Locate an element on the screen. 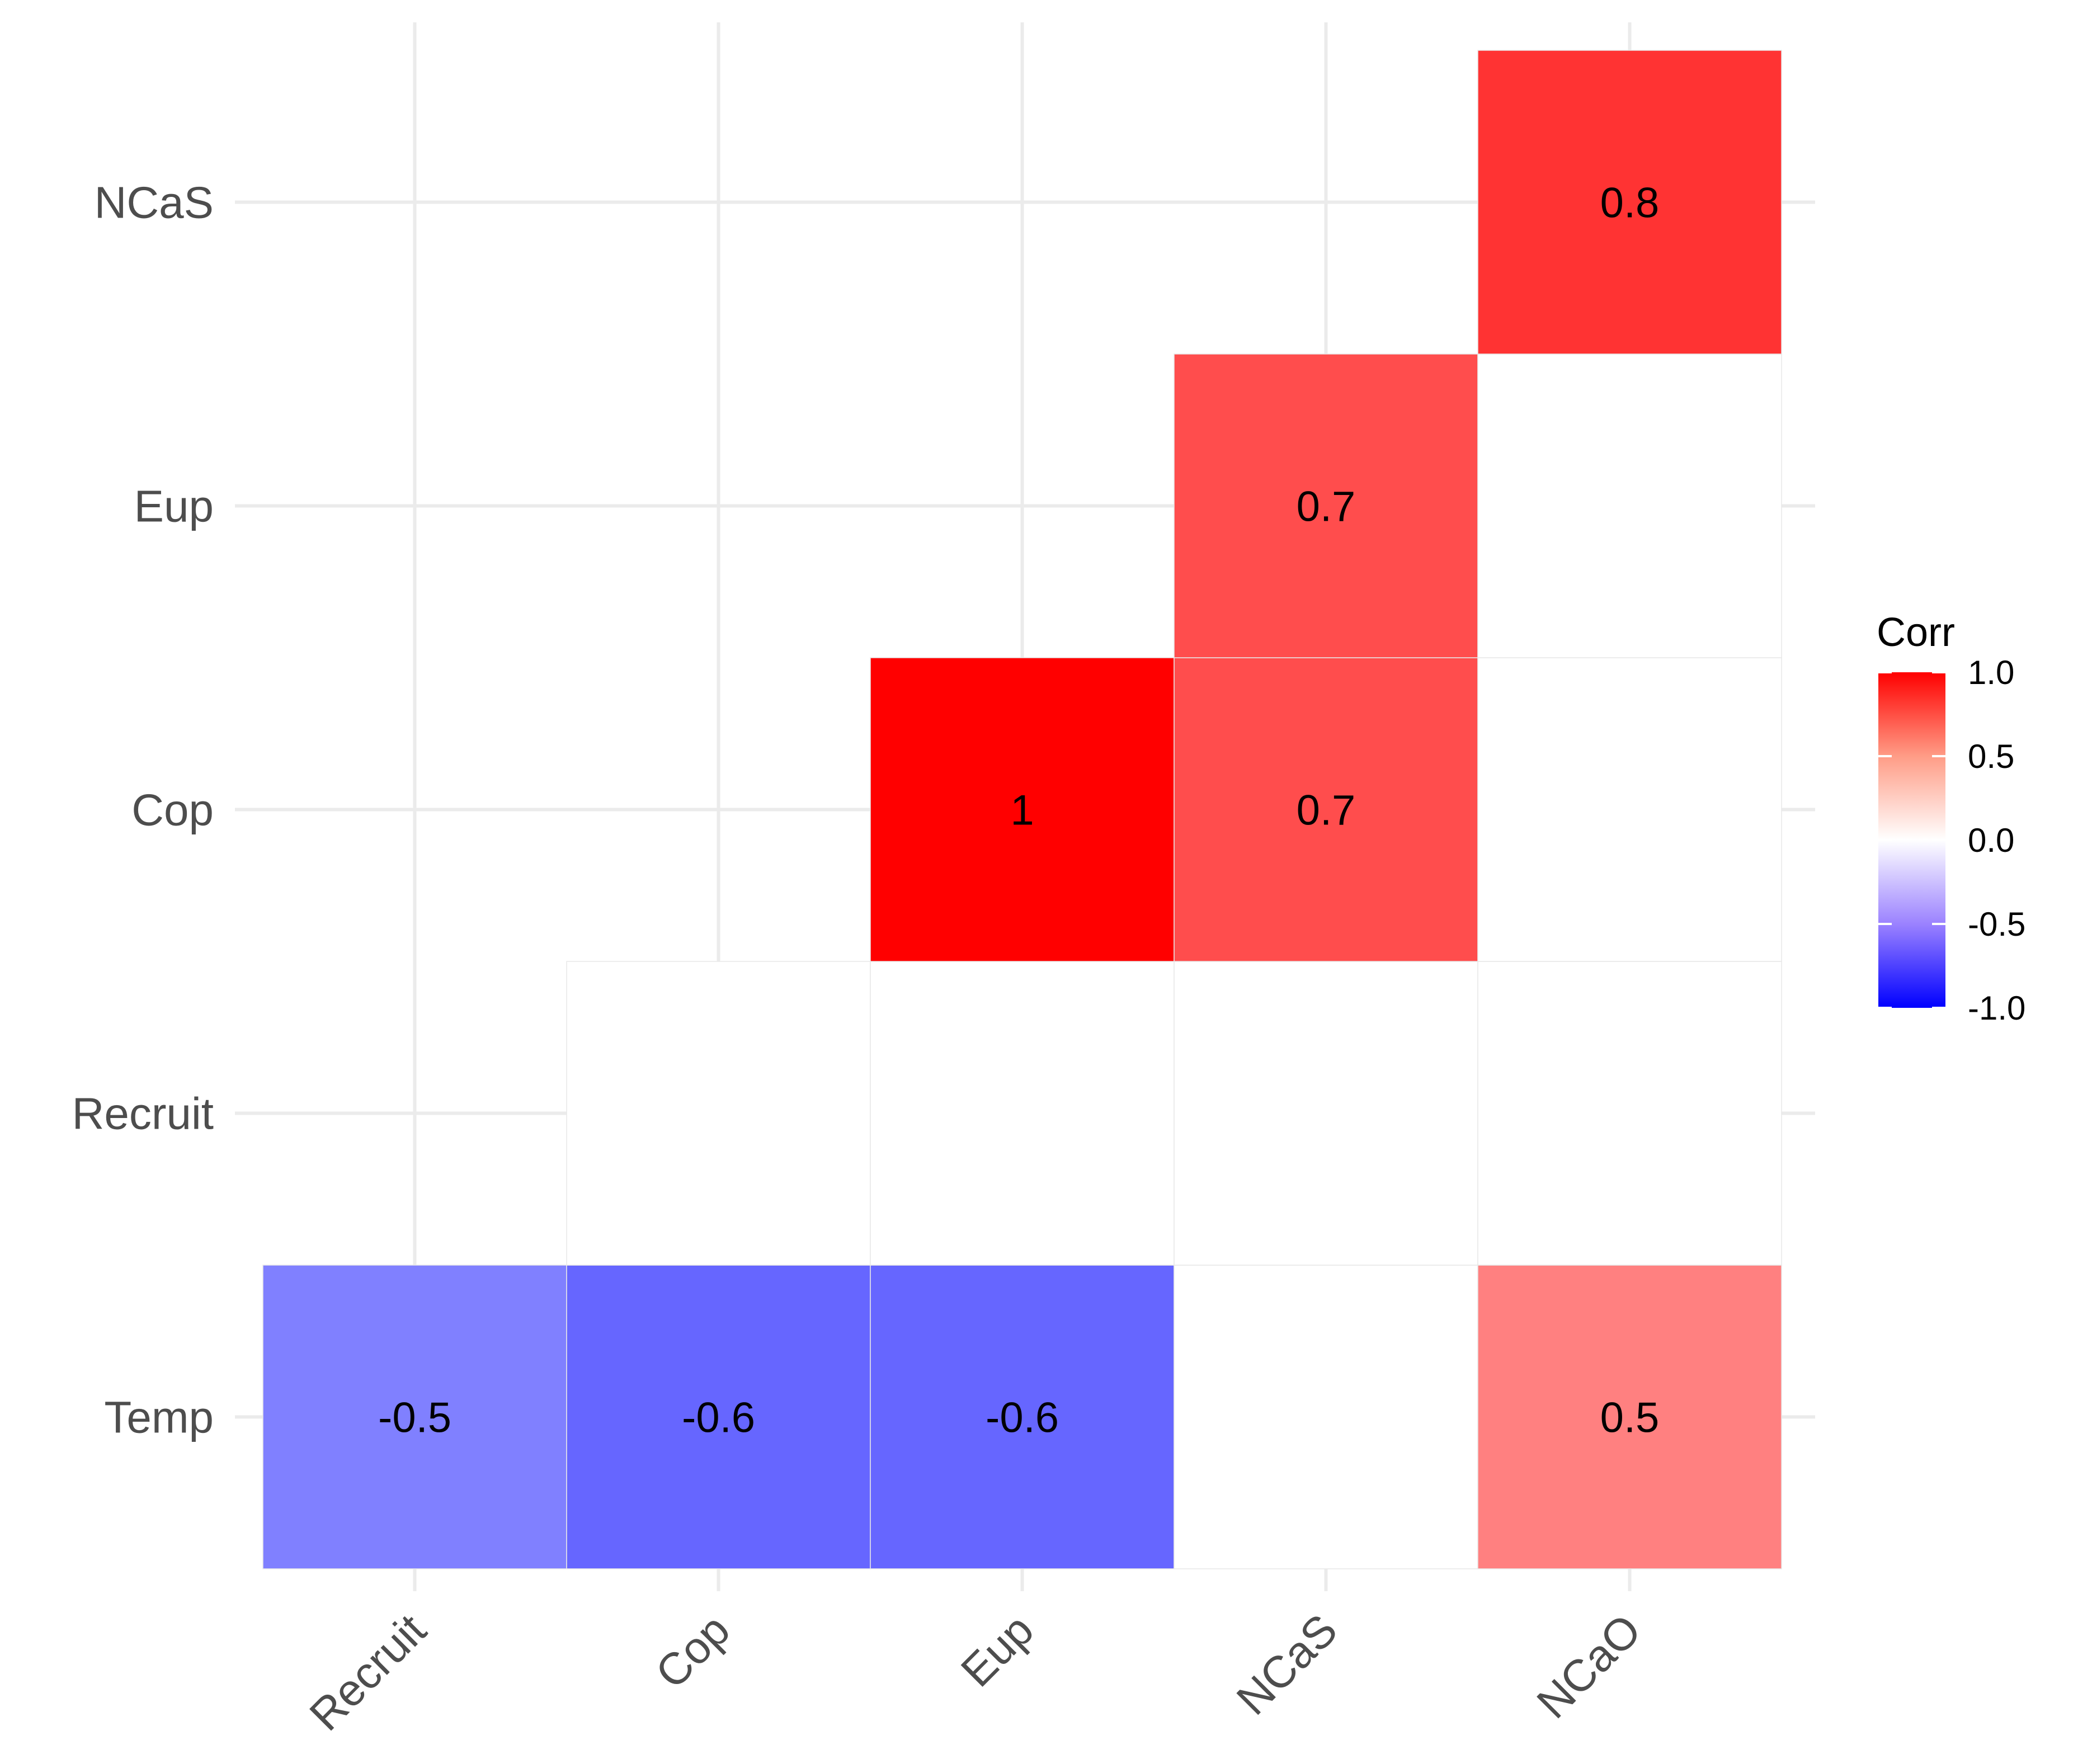 The image size is (2092, 1764). cell-value-label: 0.8 is located at coordinates (1630, 203).